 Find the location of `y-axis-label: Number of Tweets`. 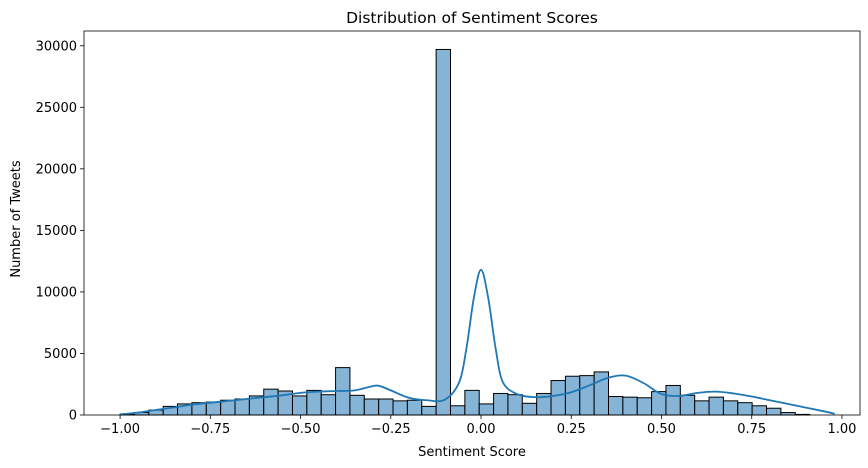

y-axis-label: Number of Tweets is located at coordinates (16, 219).